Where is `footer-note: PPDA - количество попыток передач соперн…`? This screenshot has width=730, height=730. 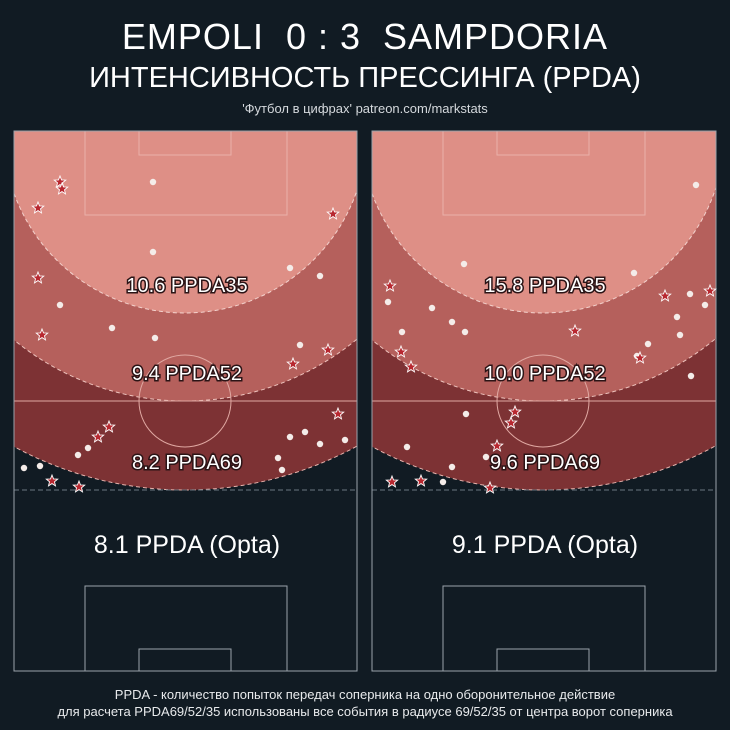 footer-note: PPDA - количество попыток передач соперн… is located at coordinates (365, 703).